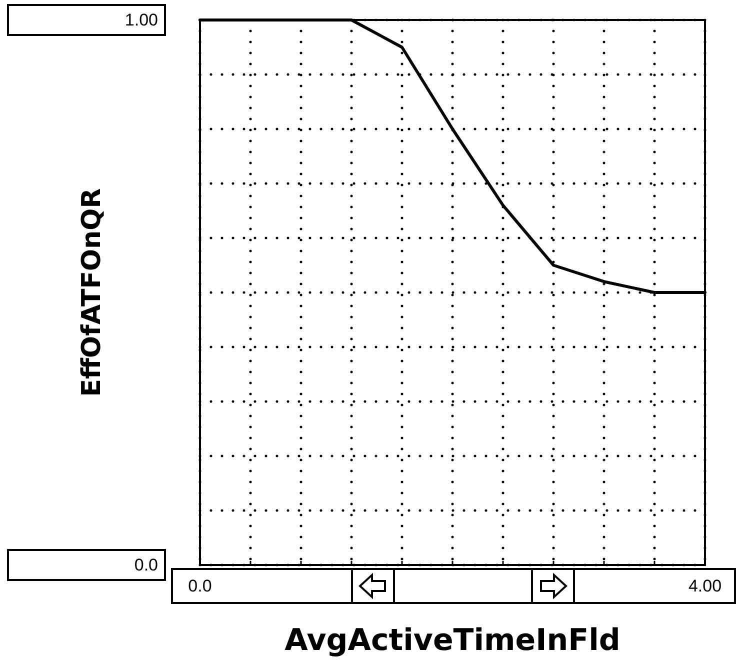 This screenshot has height=664, width=740. Describe the element at coordinates (452, 640) in the screenshot. I see `x-axis-title: AvgActiveTimeInFld` at that location.